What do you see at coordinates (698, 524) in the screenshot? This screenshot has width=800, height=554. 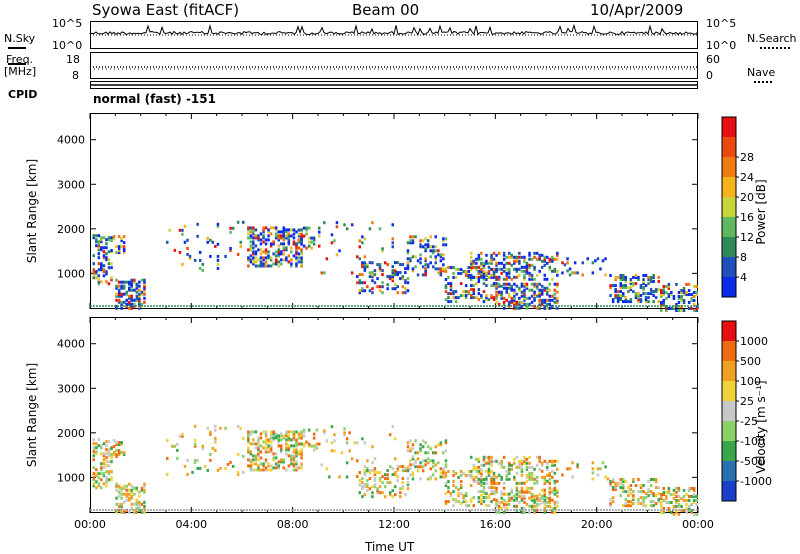 I see `x-tick-label-6: 00:00` at bounding box center [698, 524].